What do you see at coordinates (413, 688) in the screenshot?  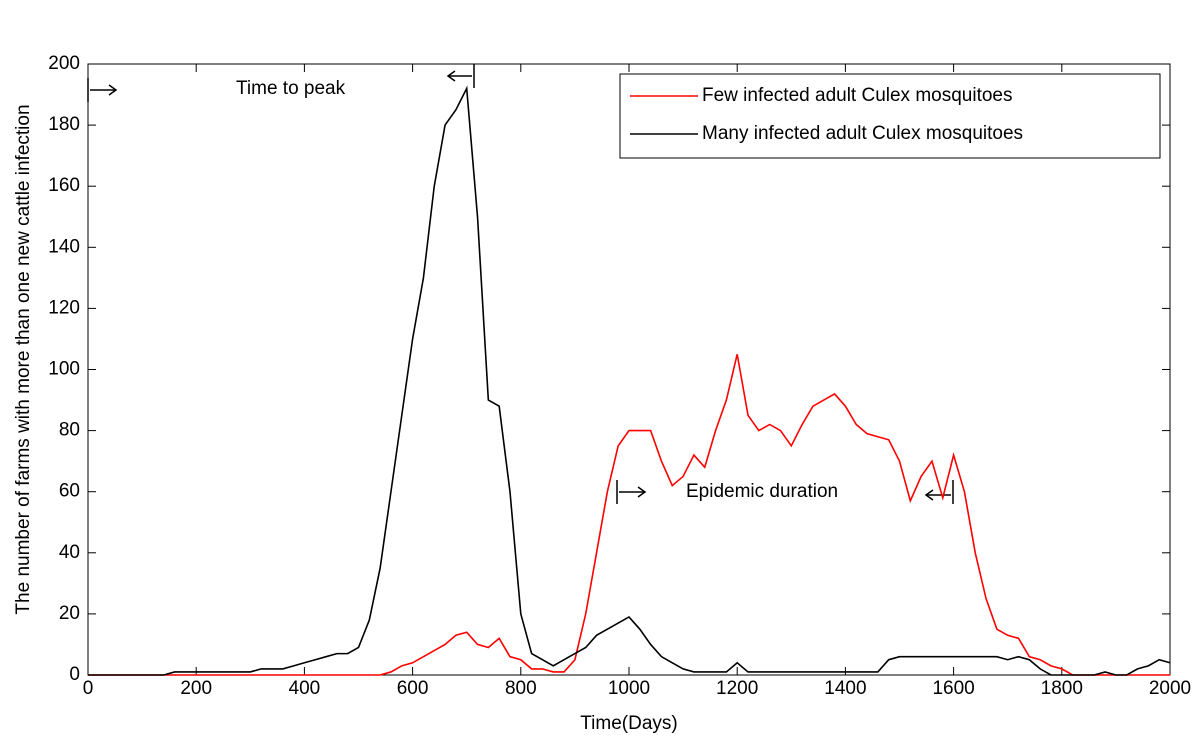 I see `x-tick-label: 600` at bounding box center [413, 688].